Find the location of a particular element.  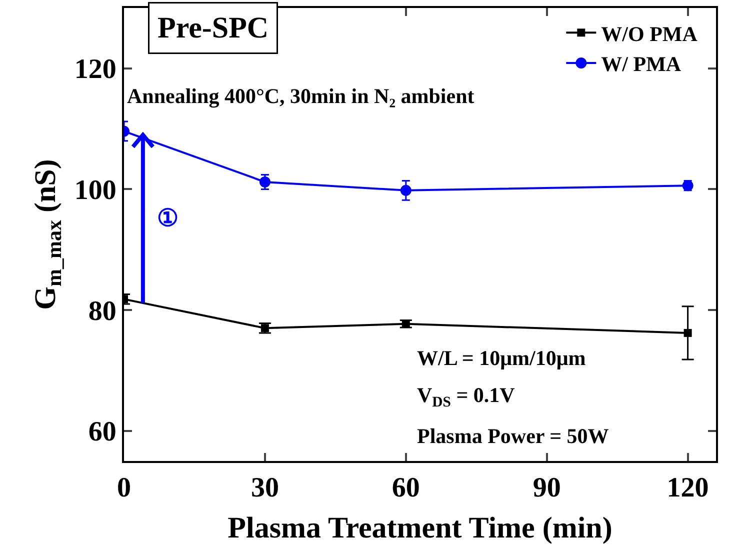

annotation: Pre-SPC is located at coordinates (213, 28).